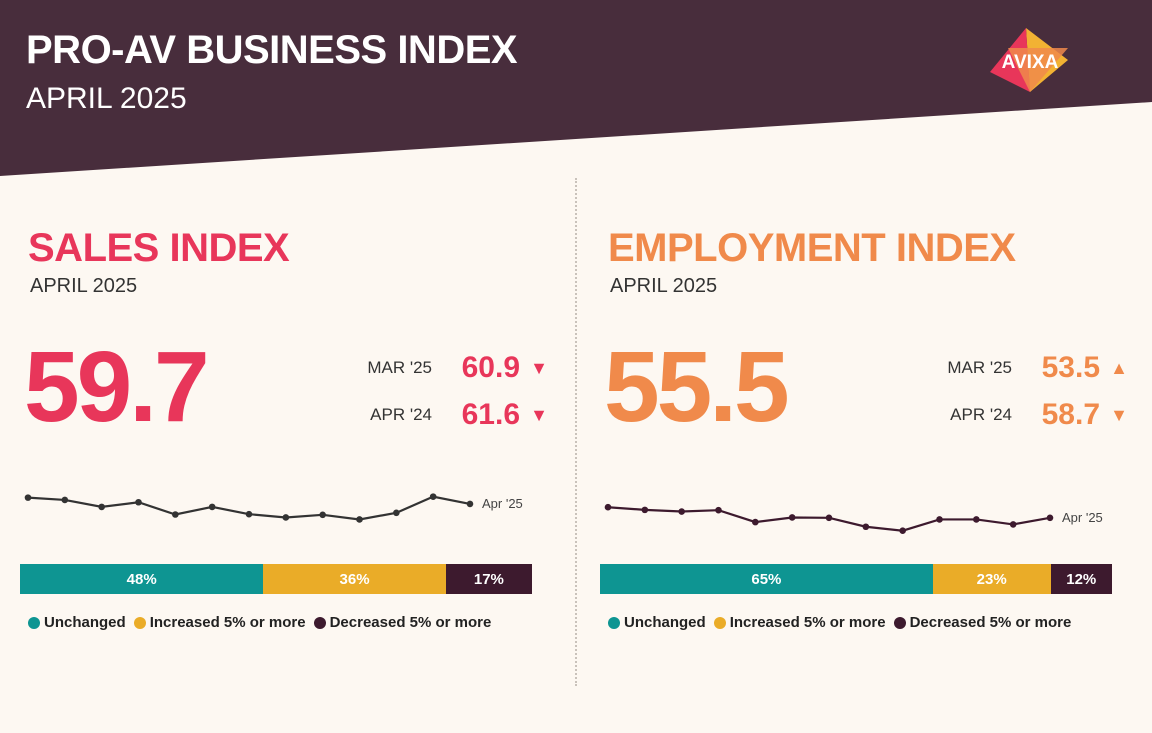  Describe the element at coordinates (117, 387) in the screenshot. I see `sales-index-value: 59.7` at that location.